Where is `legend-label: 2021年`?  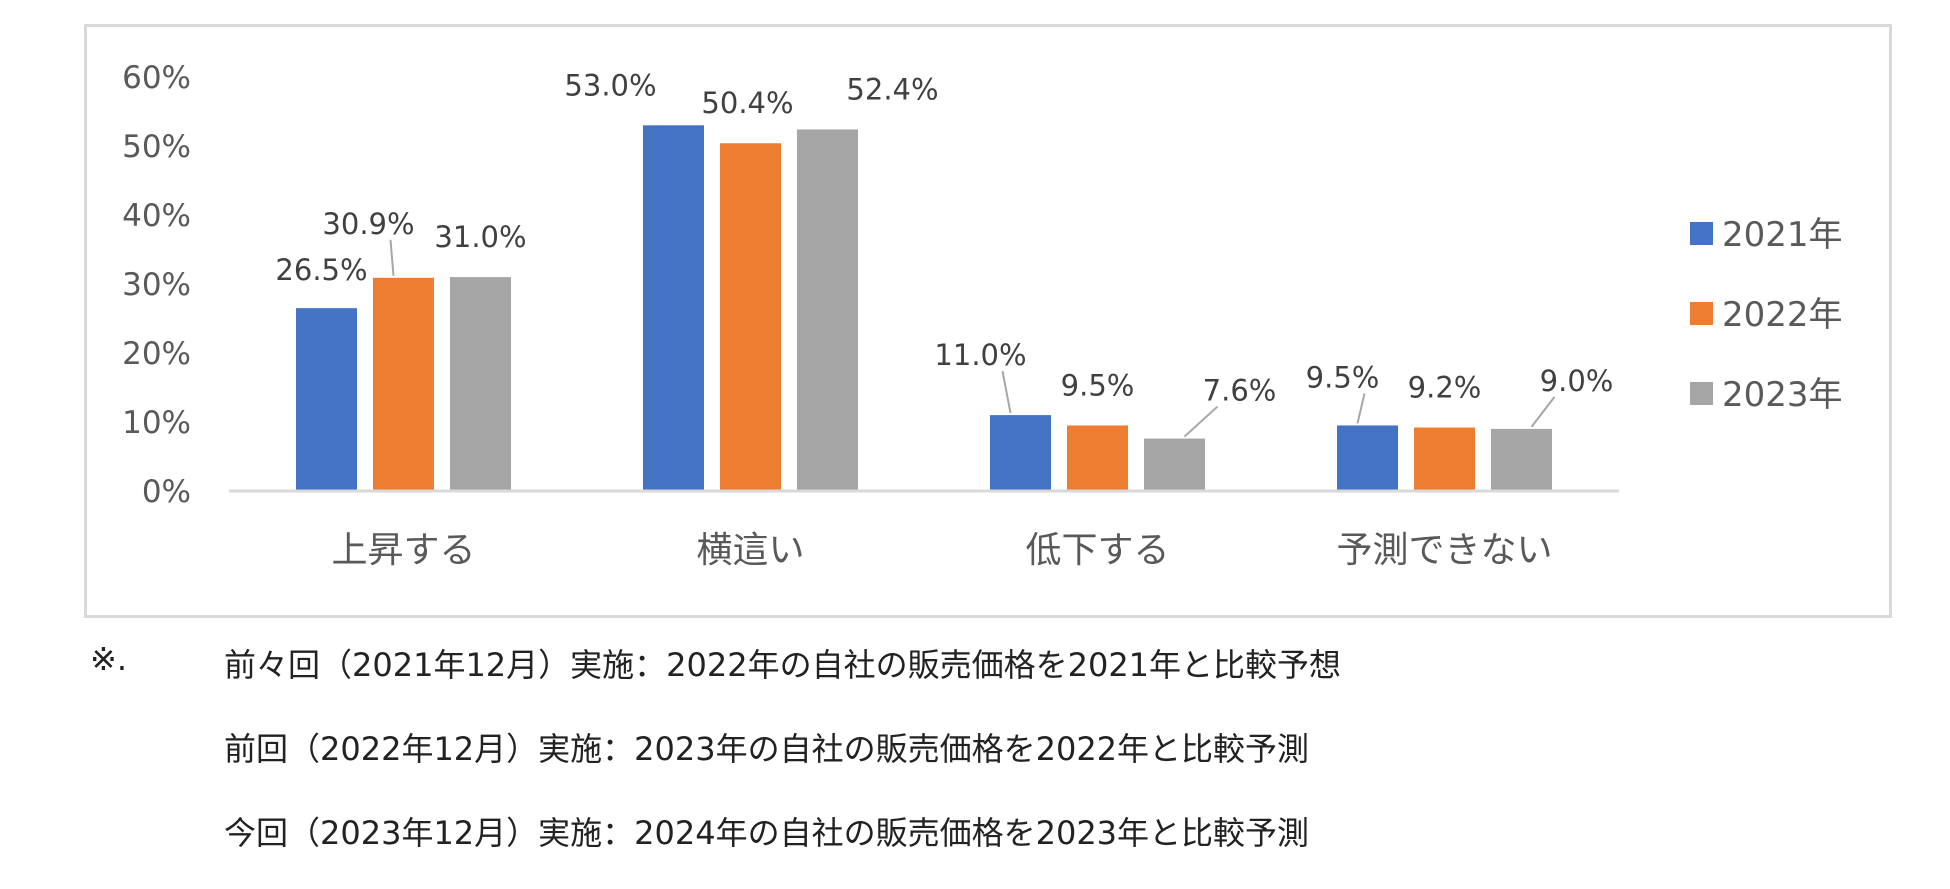 legend-label: 2021年 is located at coordinates (1782, 235).